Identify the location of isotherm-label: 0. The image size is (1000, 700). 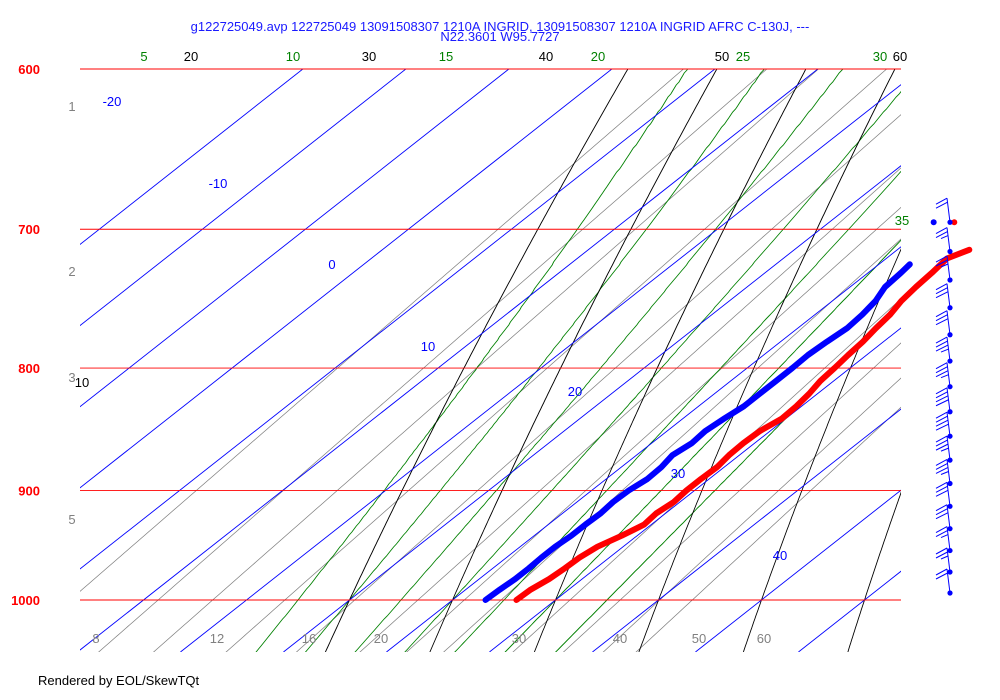
(331, 264).